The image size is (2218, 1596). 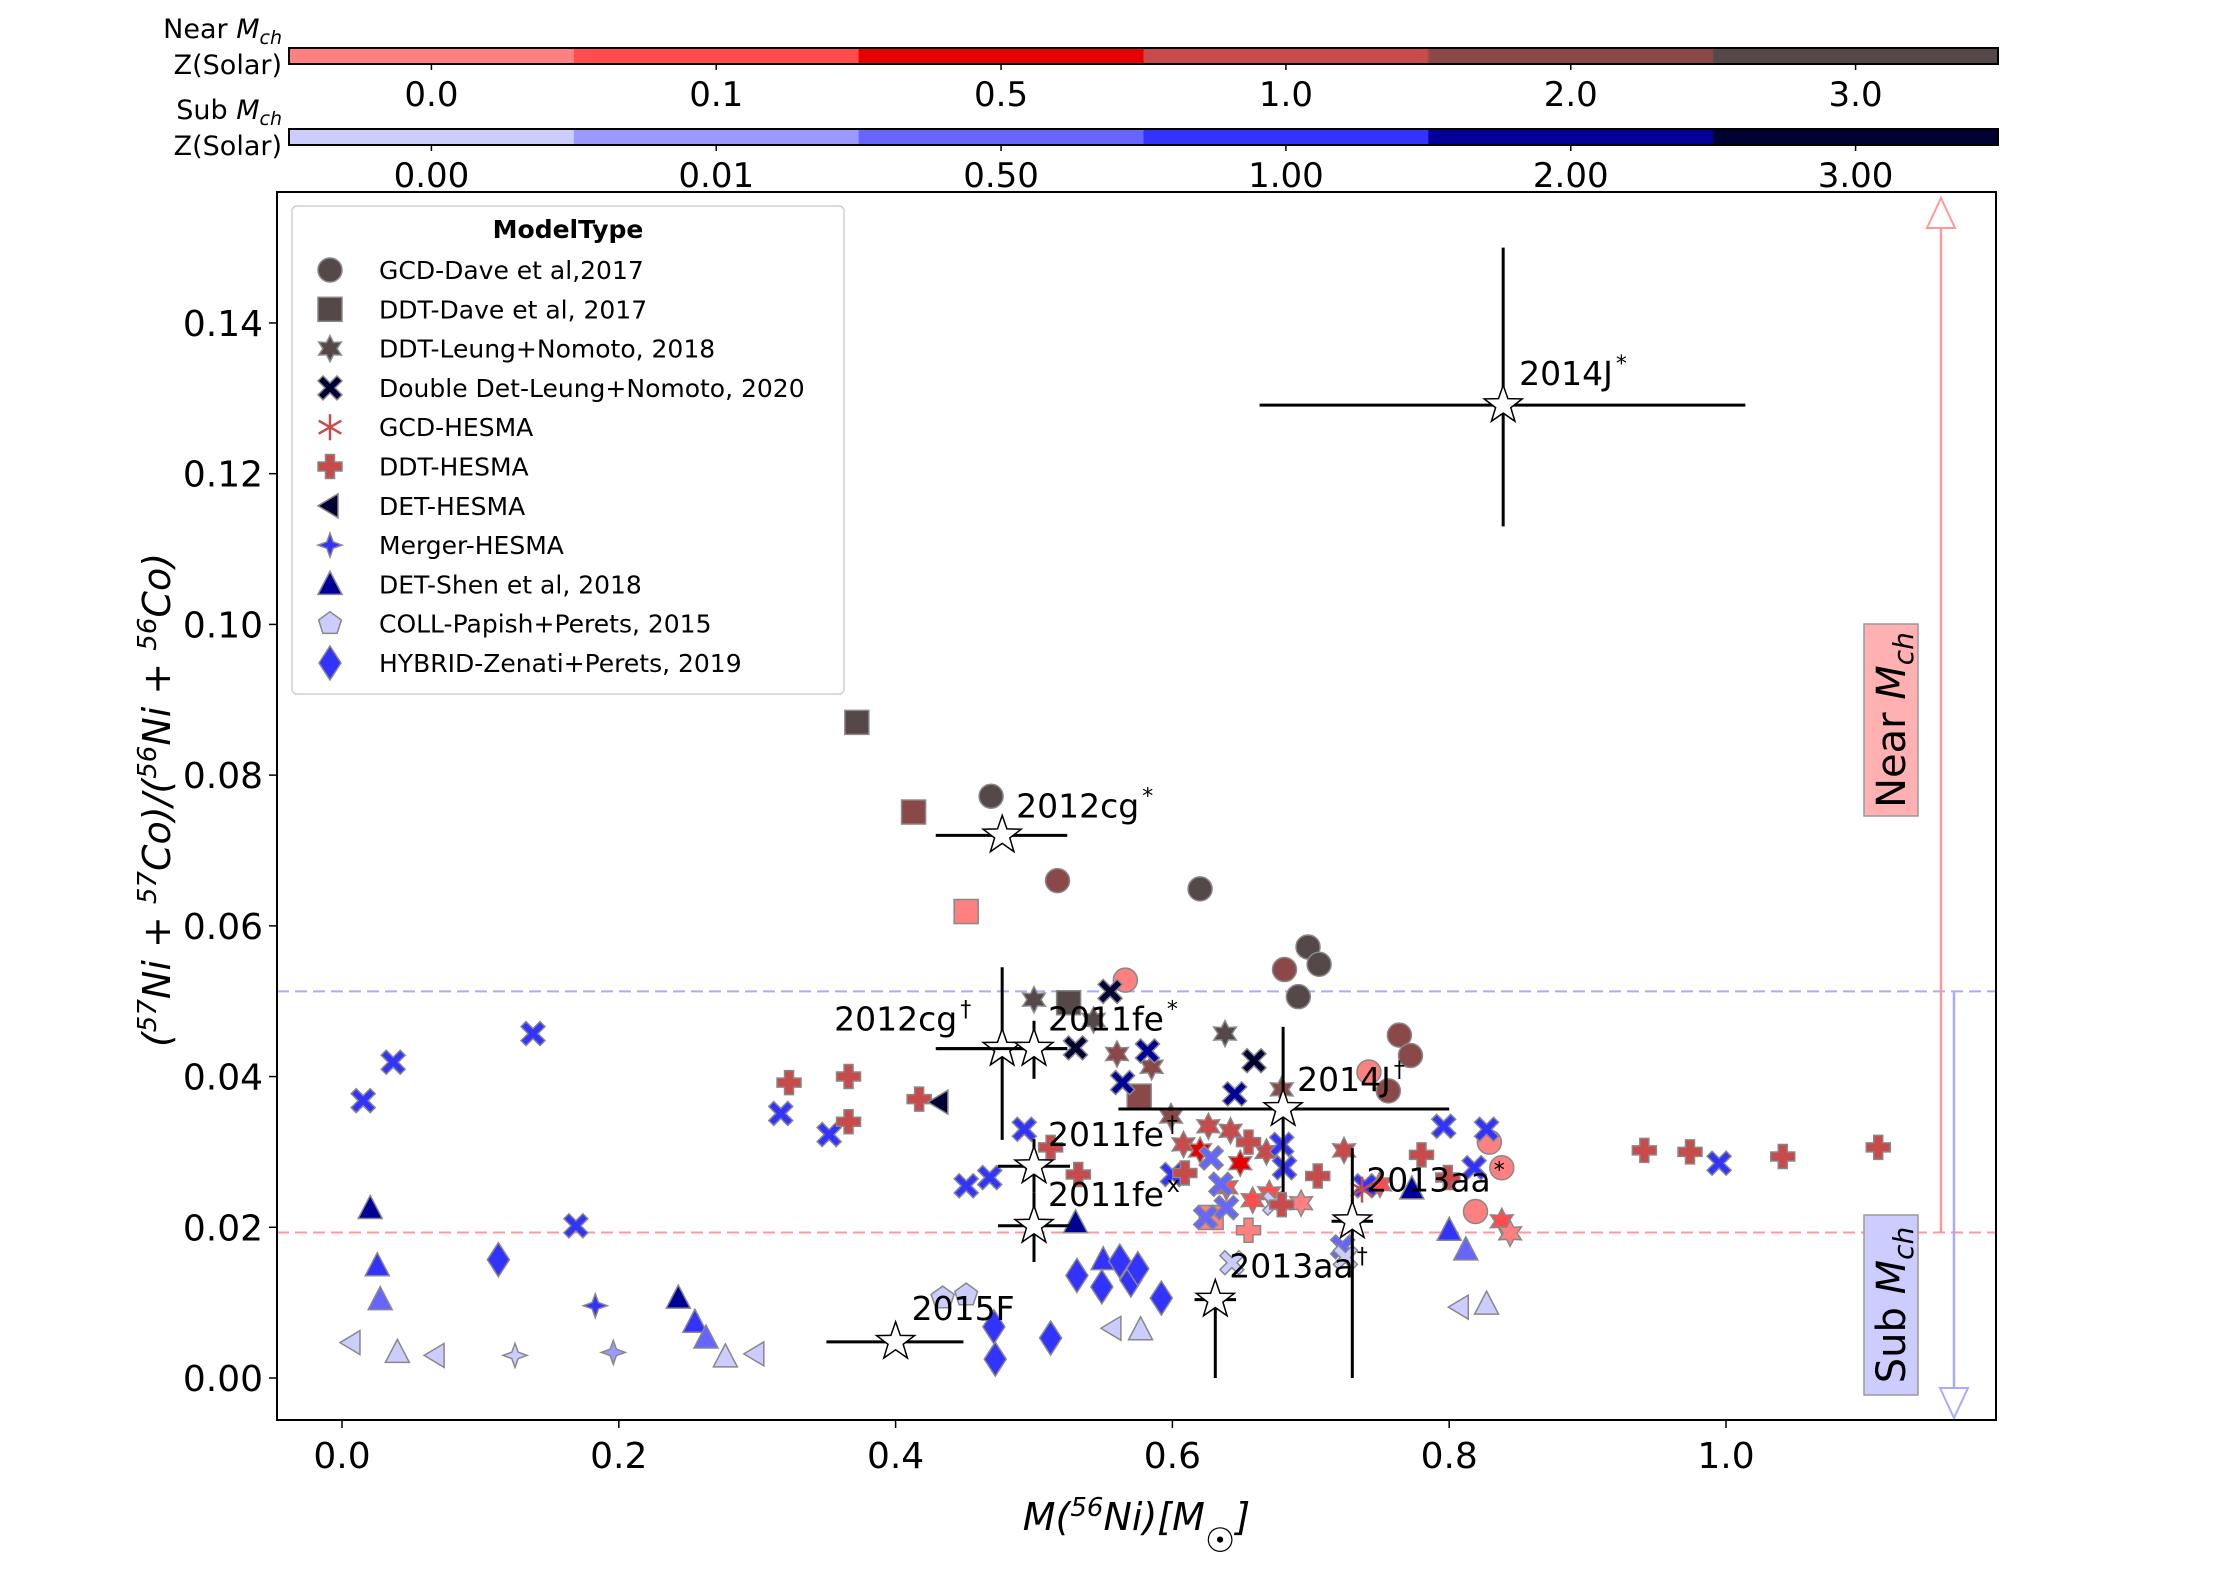 I want to click on asterisk-stroke, so click(x=330, y=427).